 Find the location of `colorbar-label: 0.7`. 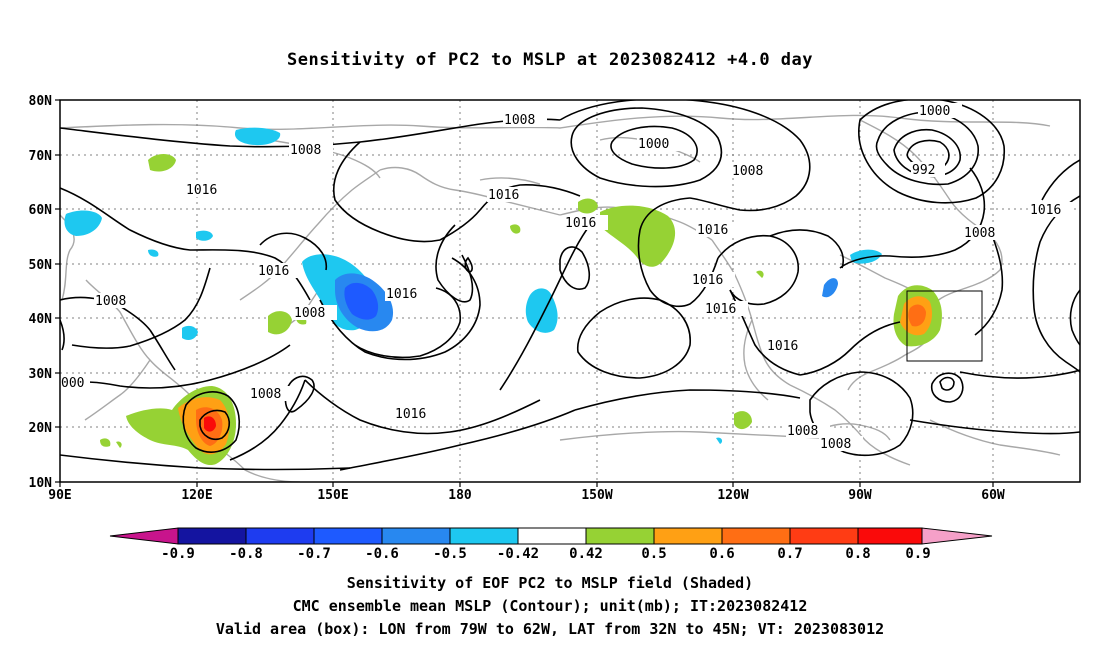

colorbar-label: 0.7 is located at coordinates (789, 554).